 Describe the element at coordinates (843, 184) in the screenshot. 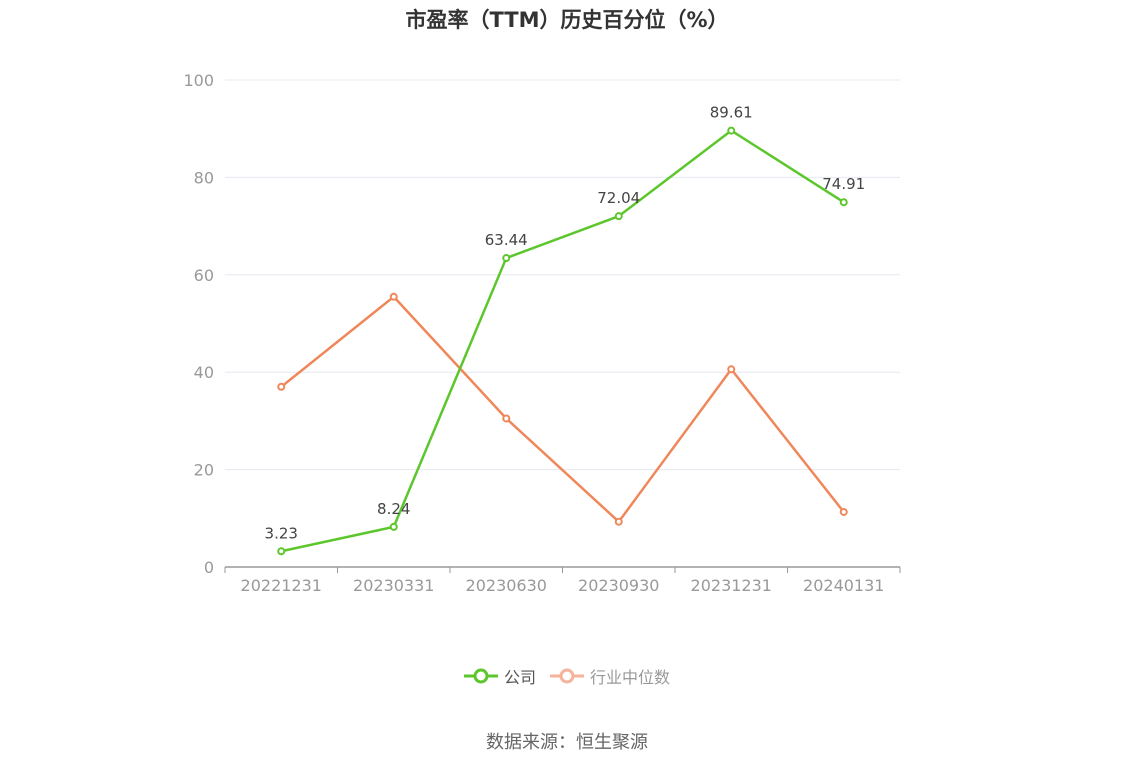

I see `data-label: 74.91` at that location.